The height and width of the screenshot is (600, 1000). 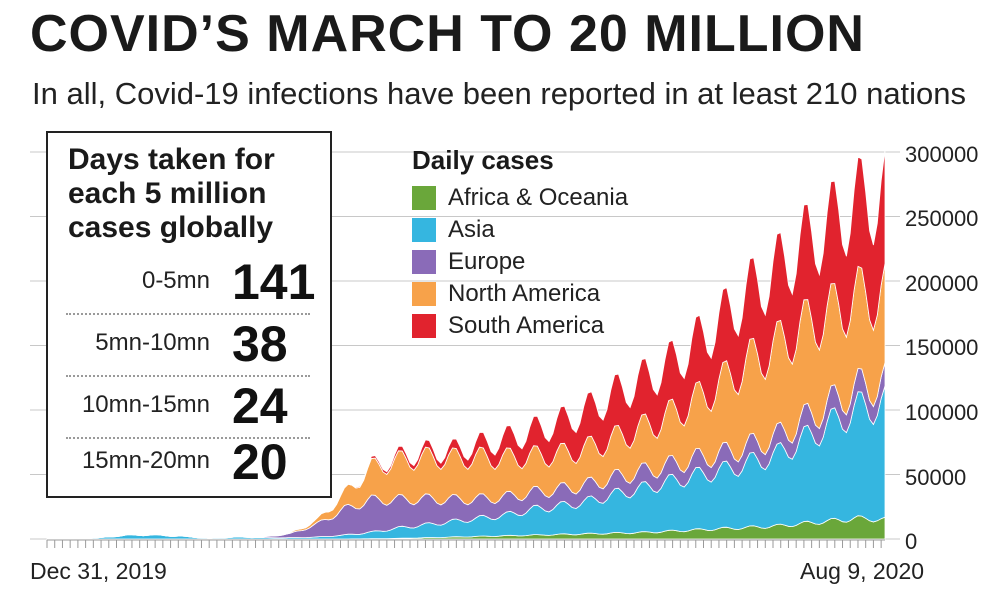 I want to click on legend-item: Asia, so click(x=520, y=230).